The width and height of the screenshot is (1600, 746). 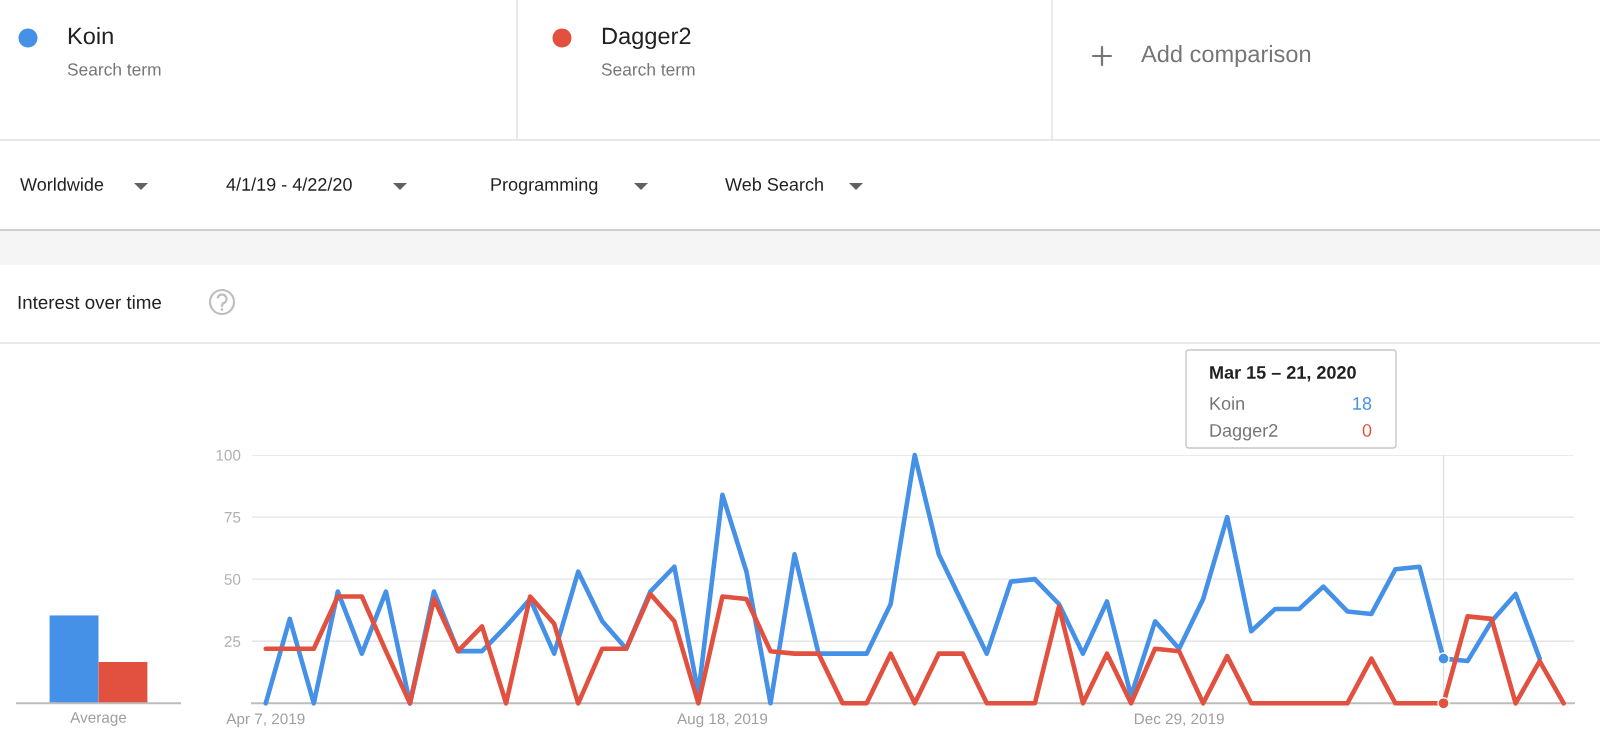 What do you see at coordinates (265, 720) in the screenshot?
I see `x-tick-label: Apr 7, 2019` at bounding box center [265, 720].